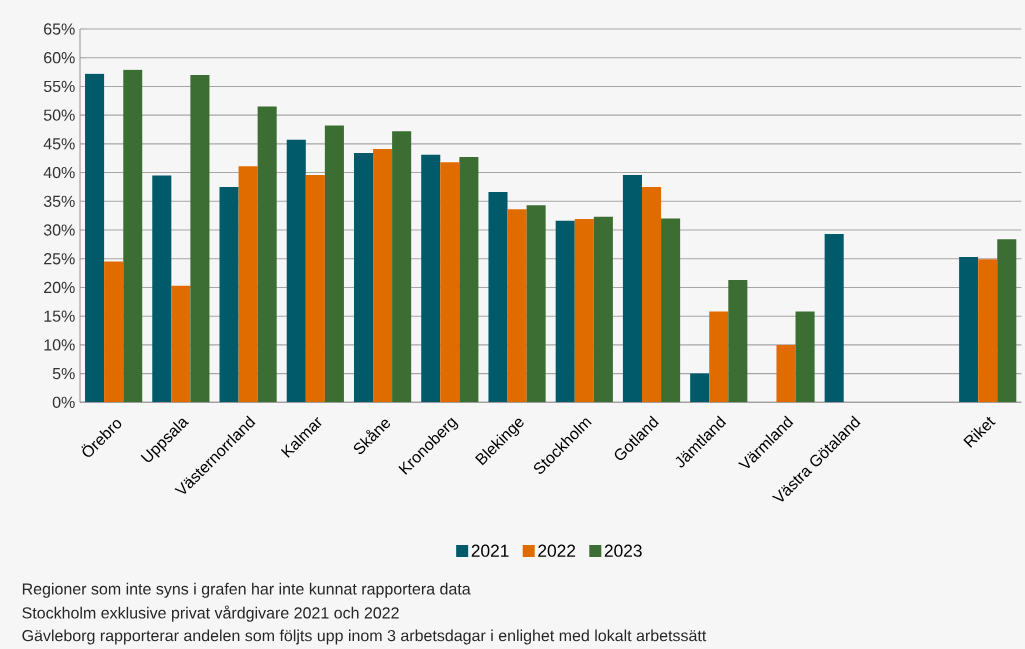 This screenshot has width=1025, height=649. What do you see at coordinates (210, 613) in the screenshot?
I see `text: Stockholm exklusive privat vårdgivare 2021 och 2022` at bounding box center [210, 613].